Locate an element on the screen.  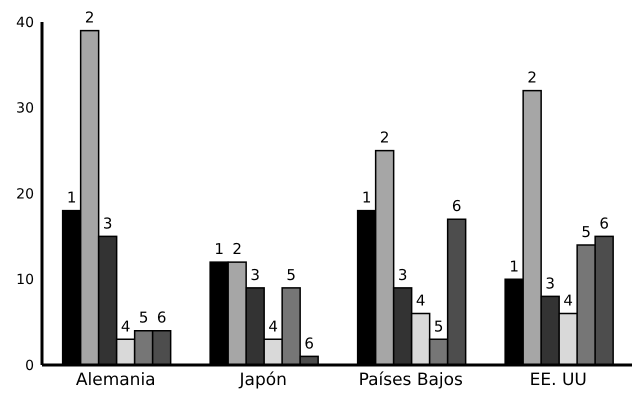
series-label: 6 is located at coordinates (161, 317).